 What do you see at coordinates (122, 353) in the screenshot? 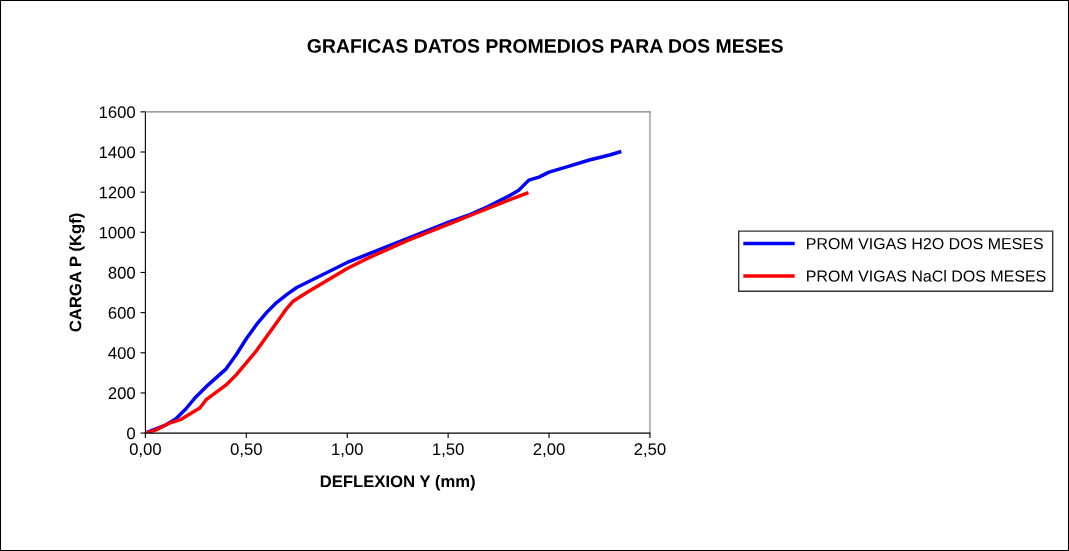
I see `y-tick-label: 400` at bounding box center [122, 353].